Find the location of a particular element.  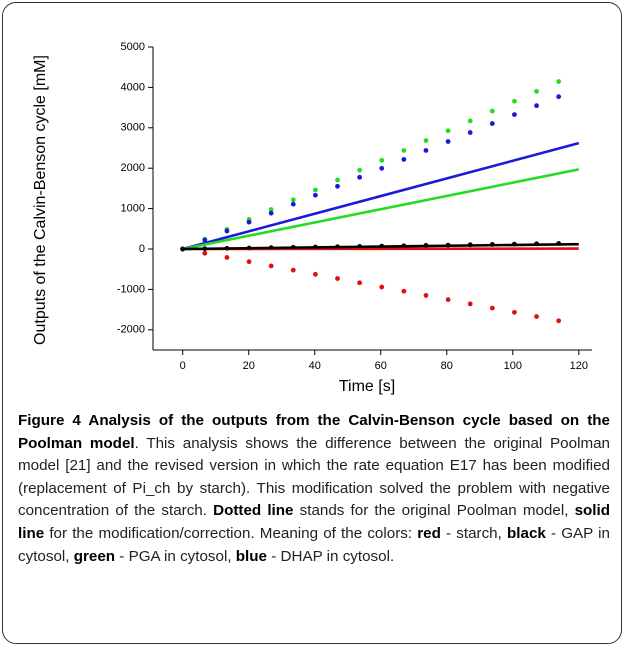

y-axis-label: Outputs of the Calvin-Benson cycle [mM] is located at coordinates (40, 200).